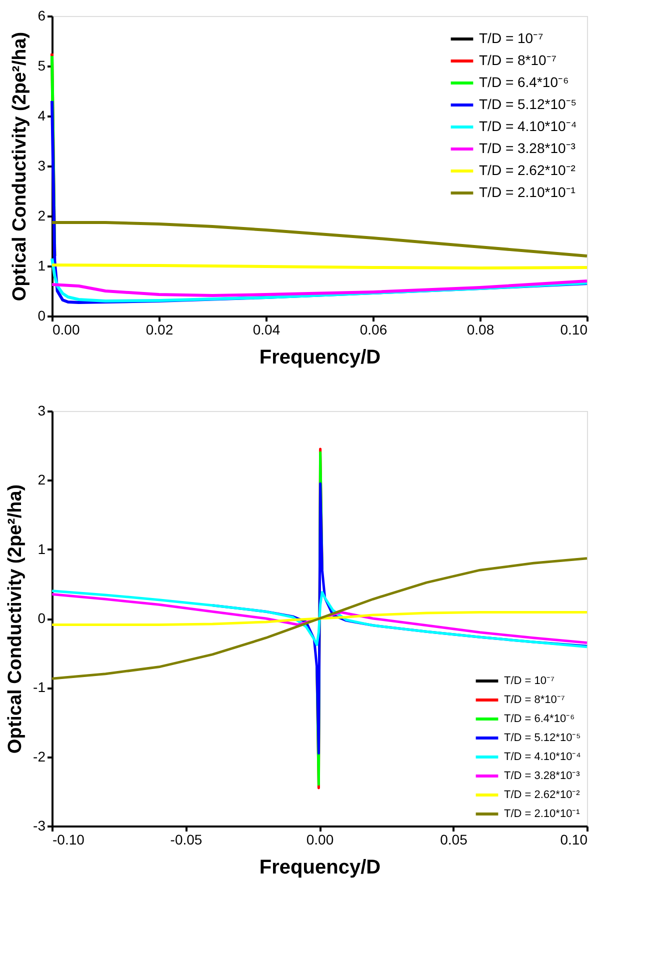 This screenshot has height=958, width=646. I want to click on y-tick-label: -1, so click(39, 687).